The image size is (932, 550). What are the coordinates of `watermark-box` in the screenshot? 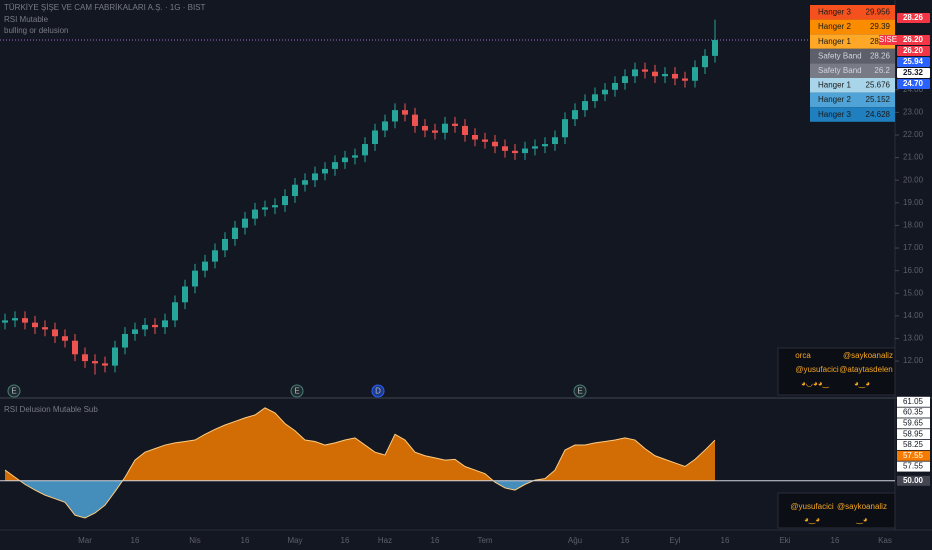 It's located at (836, 371).